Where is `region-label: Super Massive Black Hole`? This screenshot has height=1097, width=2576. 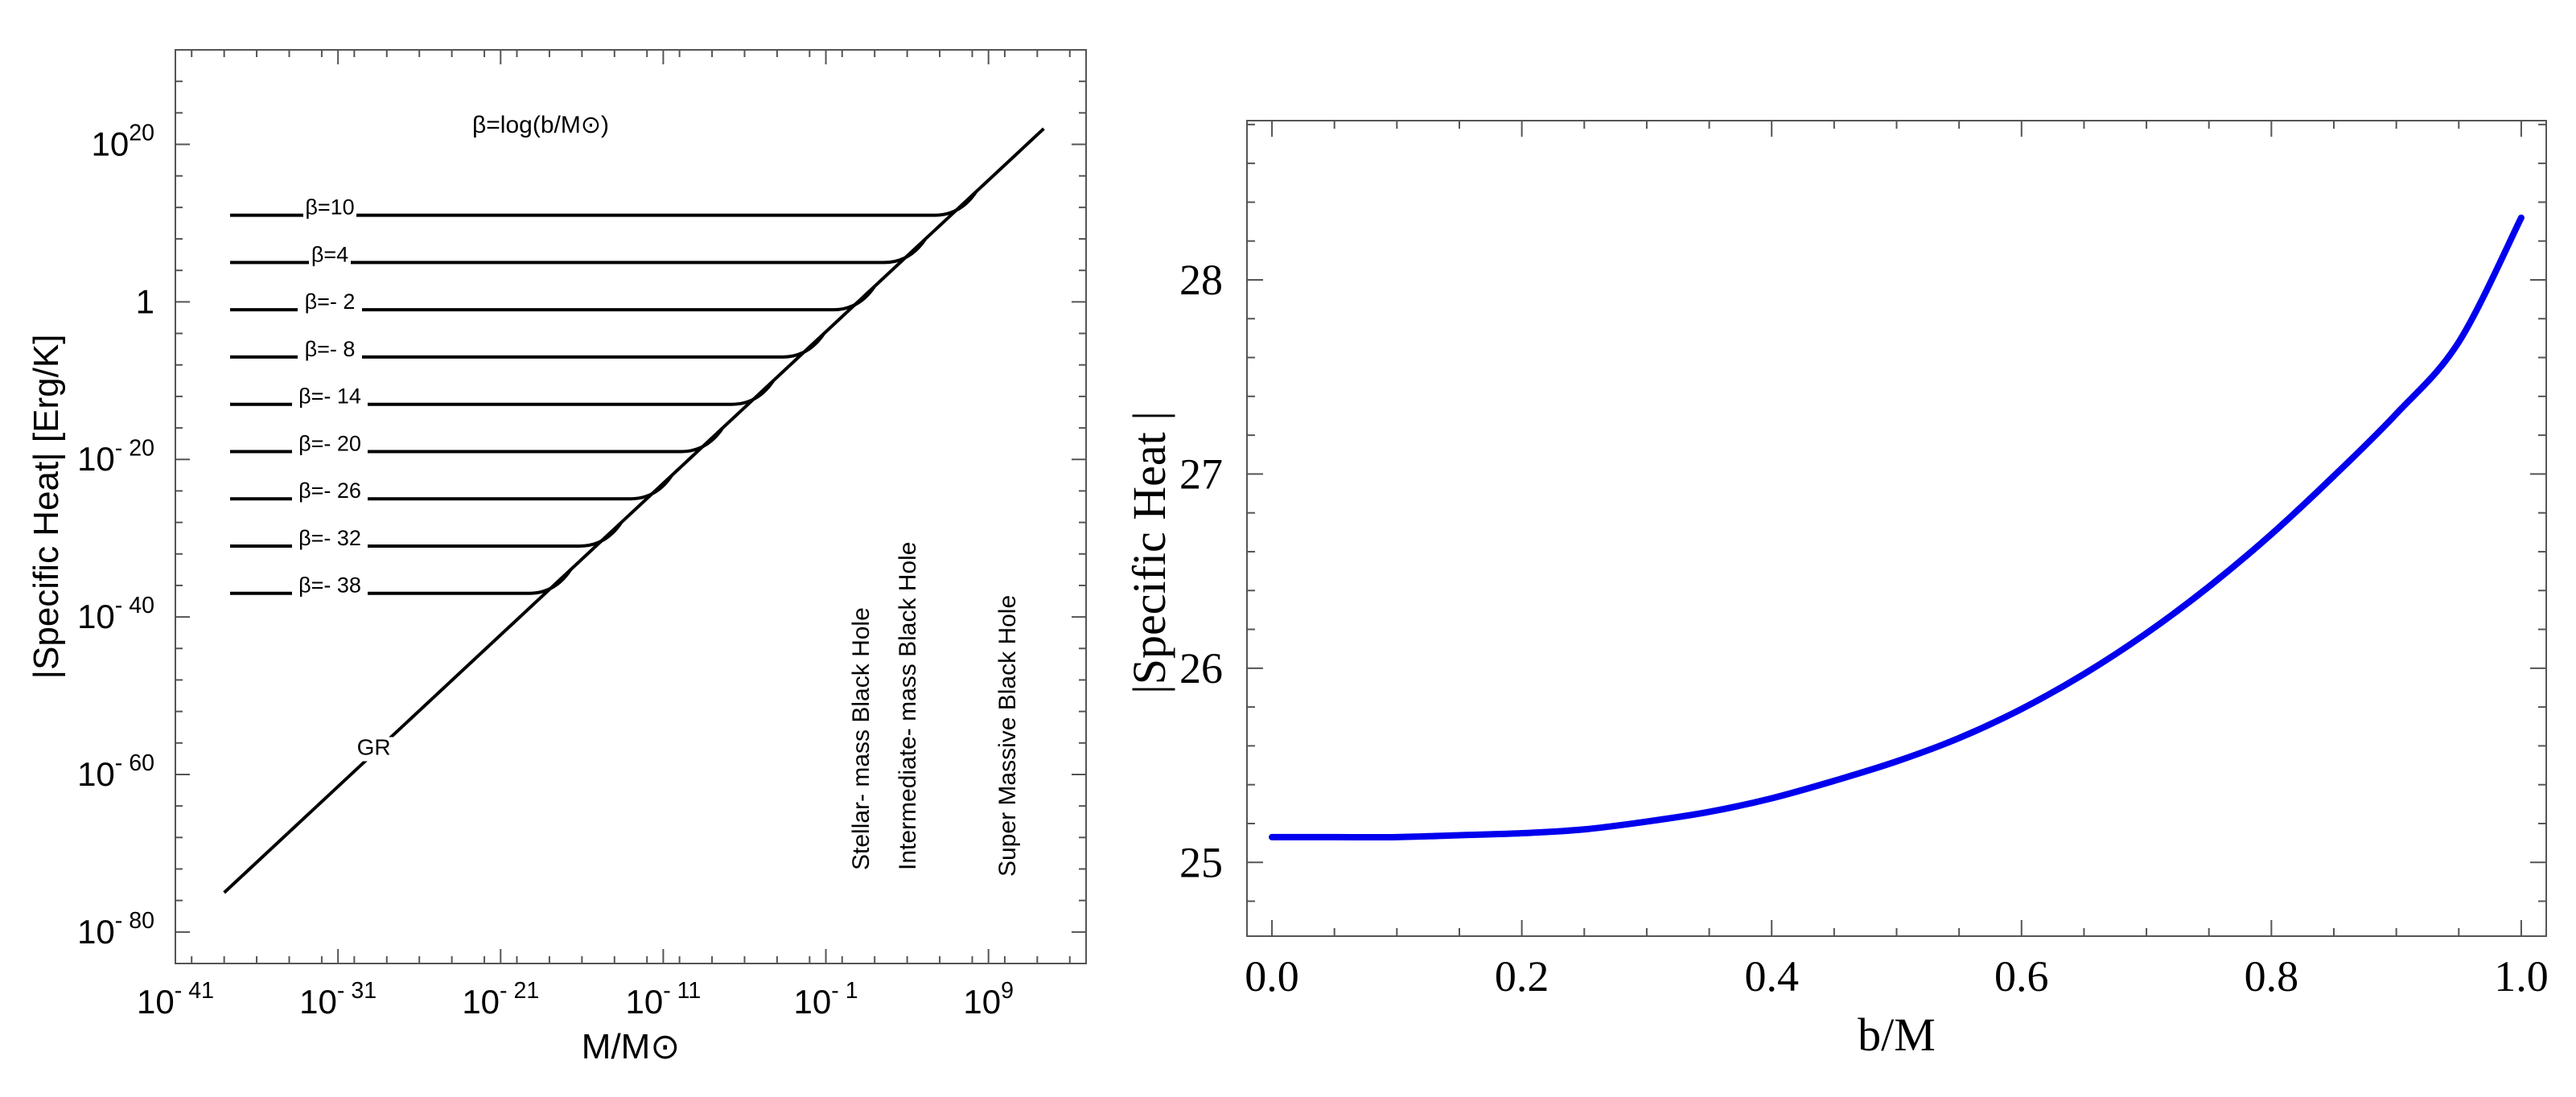 region-label: Super Massive Black Hole is located at coordinates (1007, 736).